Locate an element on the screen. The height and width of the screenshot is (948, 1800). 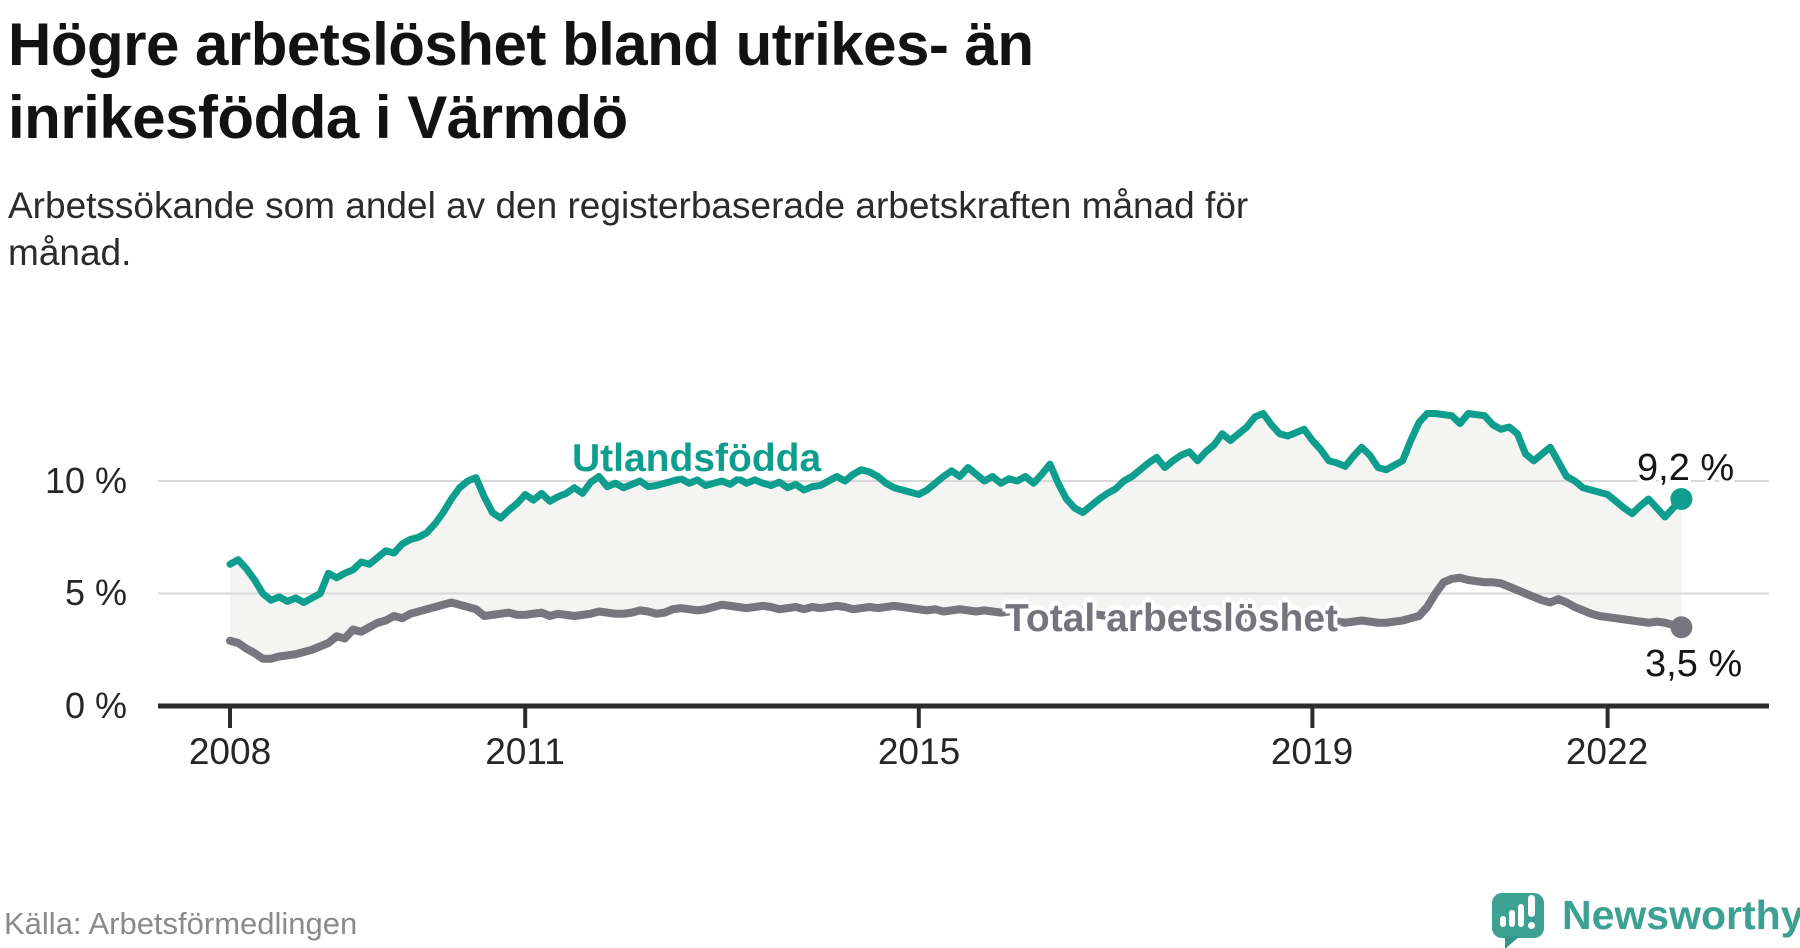
subtitle-line-2: månad. is located at coordinates (70, 252).